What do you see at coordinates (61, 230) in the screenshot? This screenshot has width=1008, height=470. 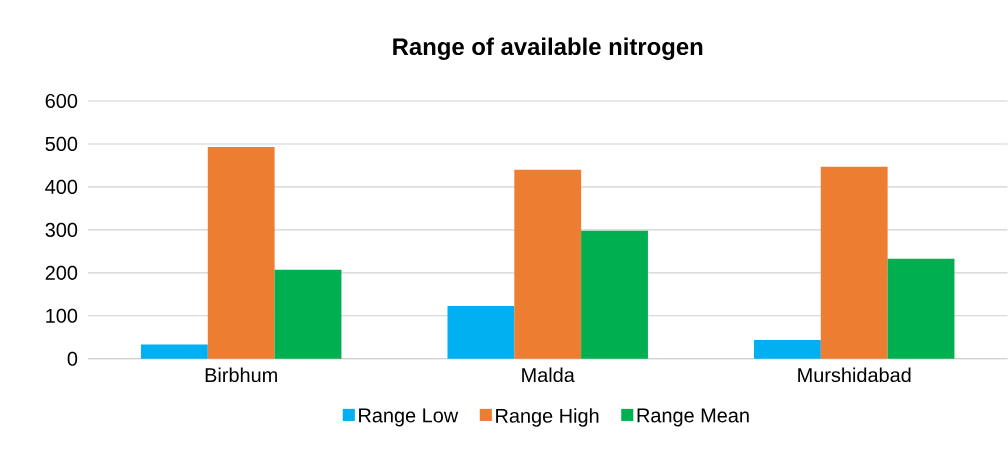 I see `y-tick-label: 300` at bounding box center [61, 230].